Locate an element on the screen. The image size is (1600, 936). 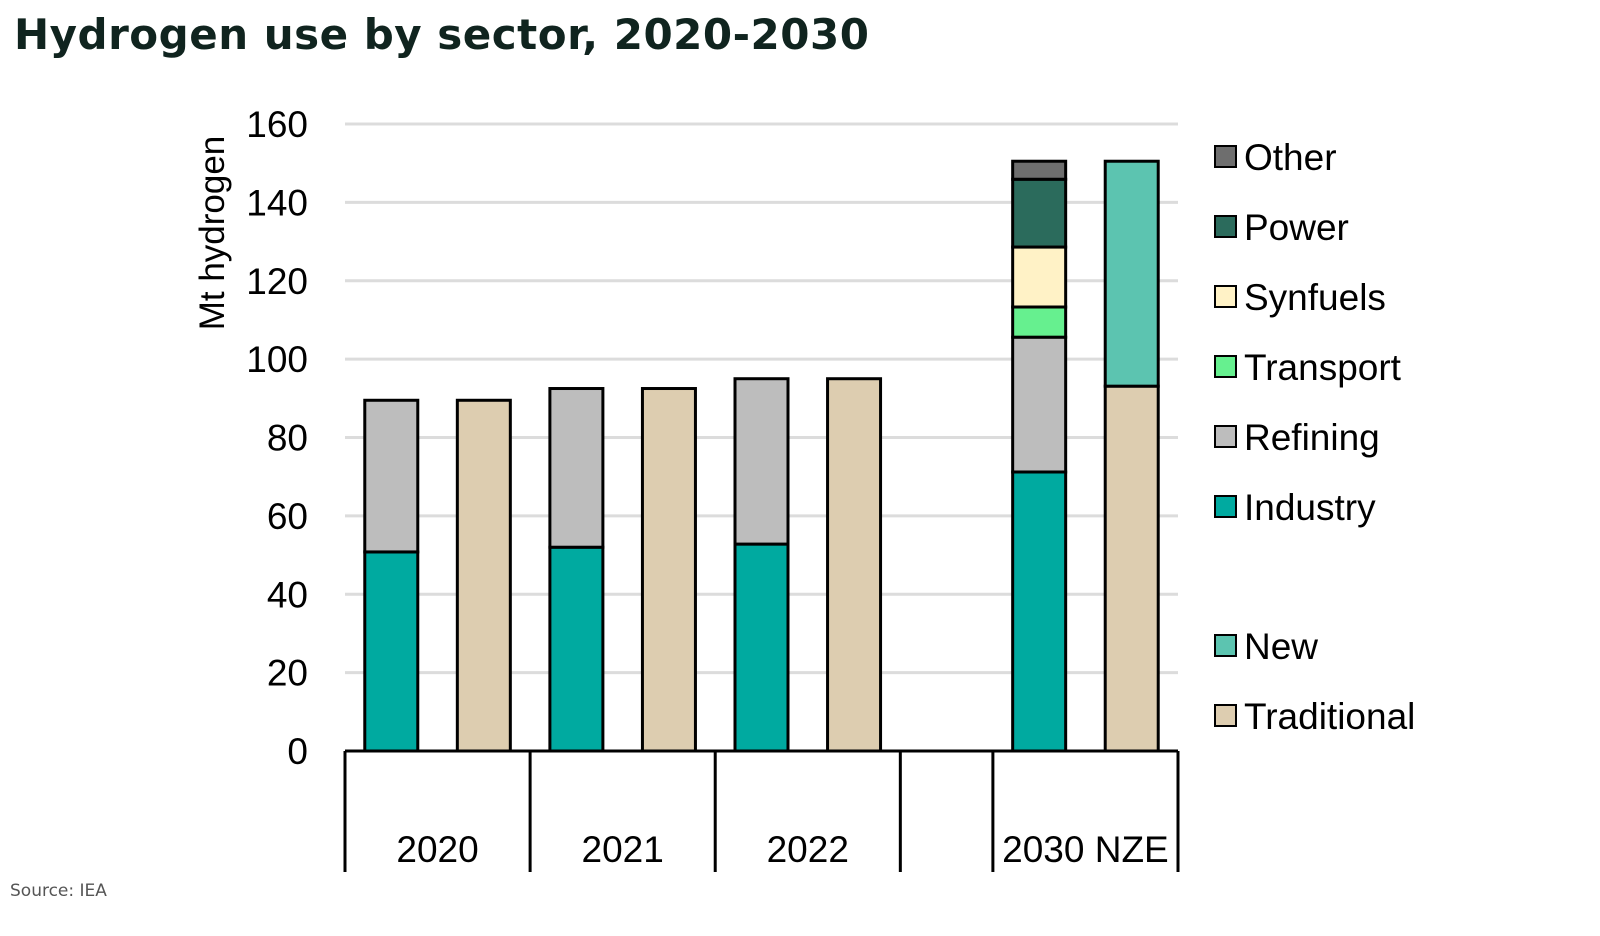
legend-item: New is located at coordinates (1266, 646).